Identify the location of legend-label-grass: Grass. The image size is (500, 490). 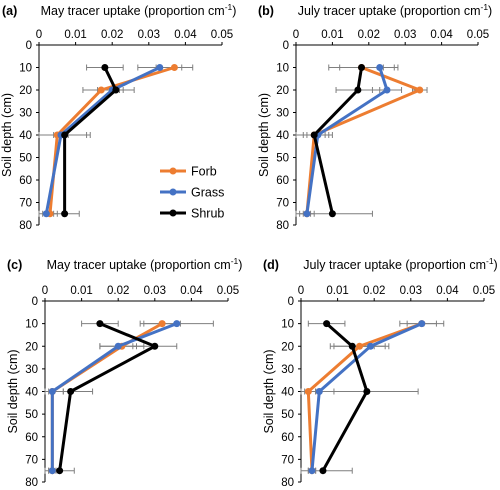
(207, 193).